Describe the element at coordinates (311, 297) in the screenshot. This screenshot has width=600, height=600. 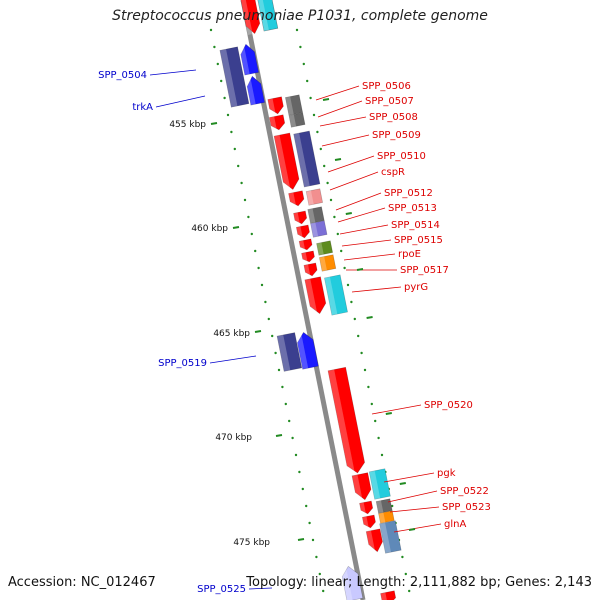
I see `gene-pyrG-shade` at that location.